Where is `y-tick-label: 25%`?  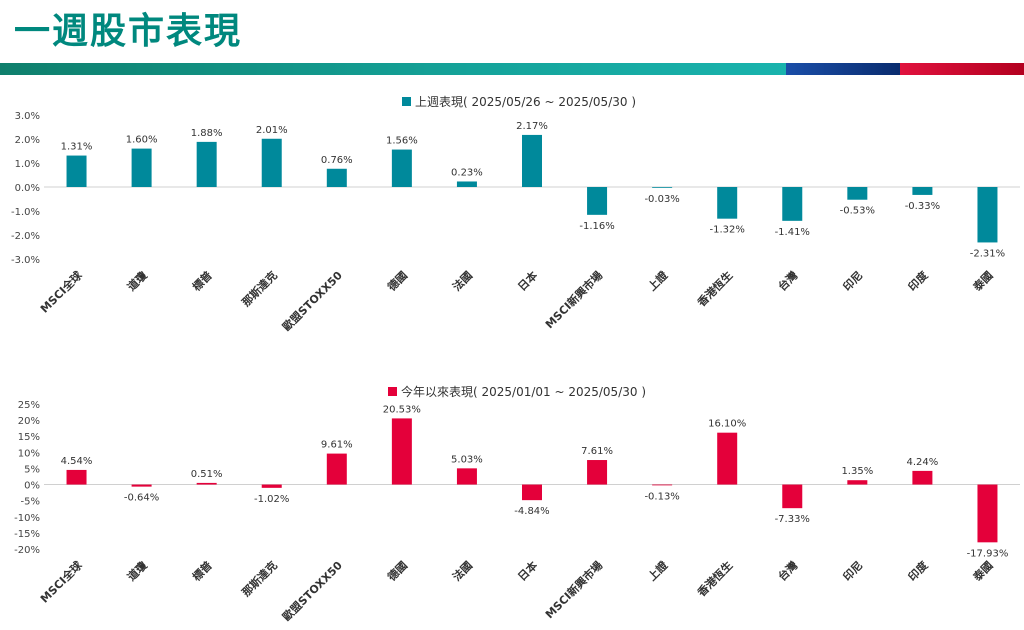
y-tick-label: 25% is located at coordinates (29, 405).